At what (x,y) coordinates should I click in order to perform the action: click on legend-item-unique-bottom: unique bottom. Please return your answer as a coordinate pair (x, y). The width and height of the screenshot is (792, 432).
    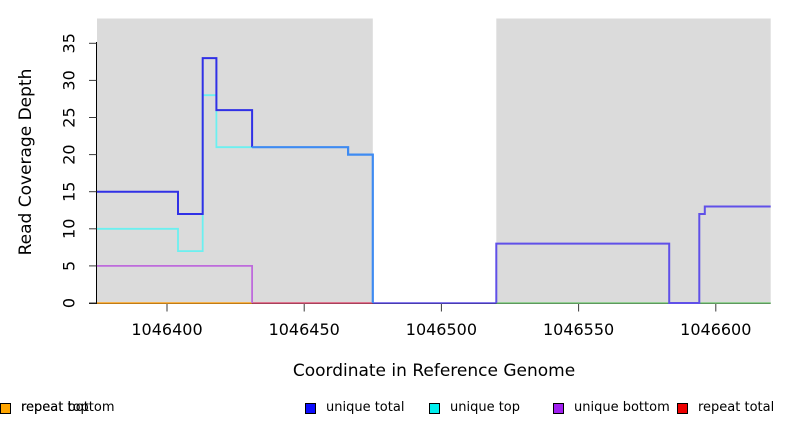
    Looking at the image, I should click on (611, 408).